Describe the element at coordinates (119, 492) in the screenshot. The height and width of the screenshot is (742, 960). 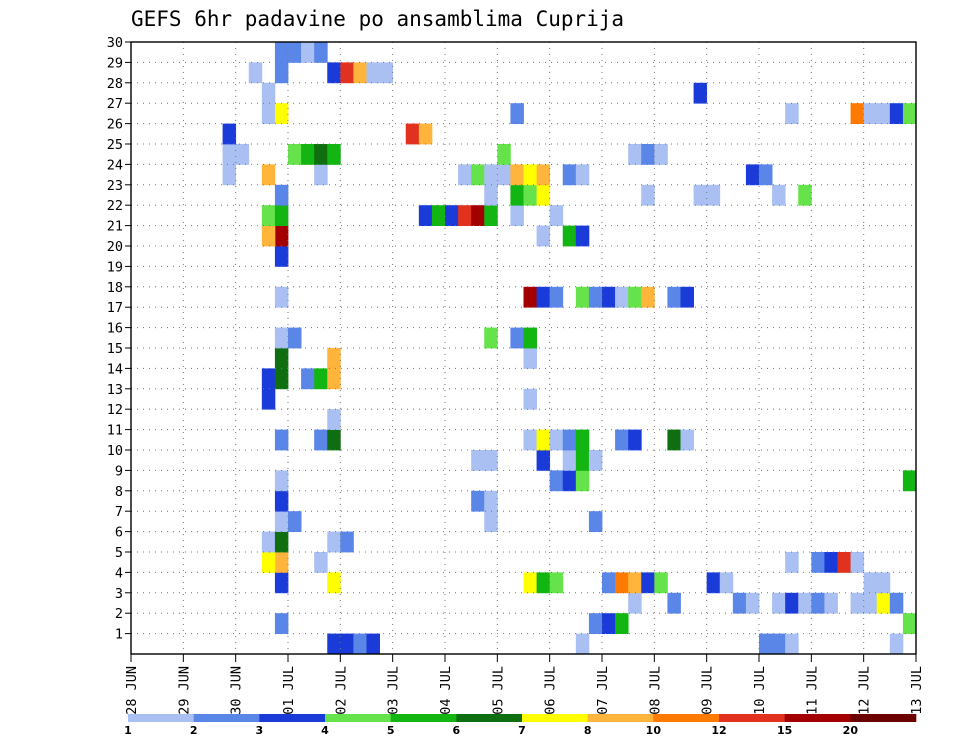
I see `y-tick-label: 8` at that location.